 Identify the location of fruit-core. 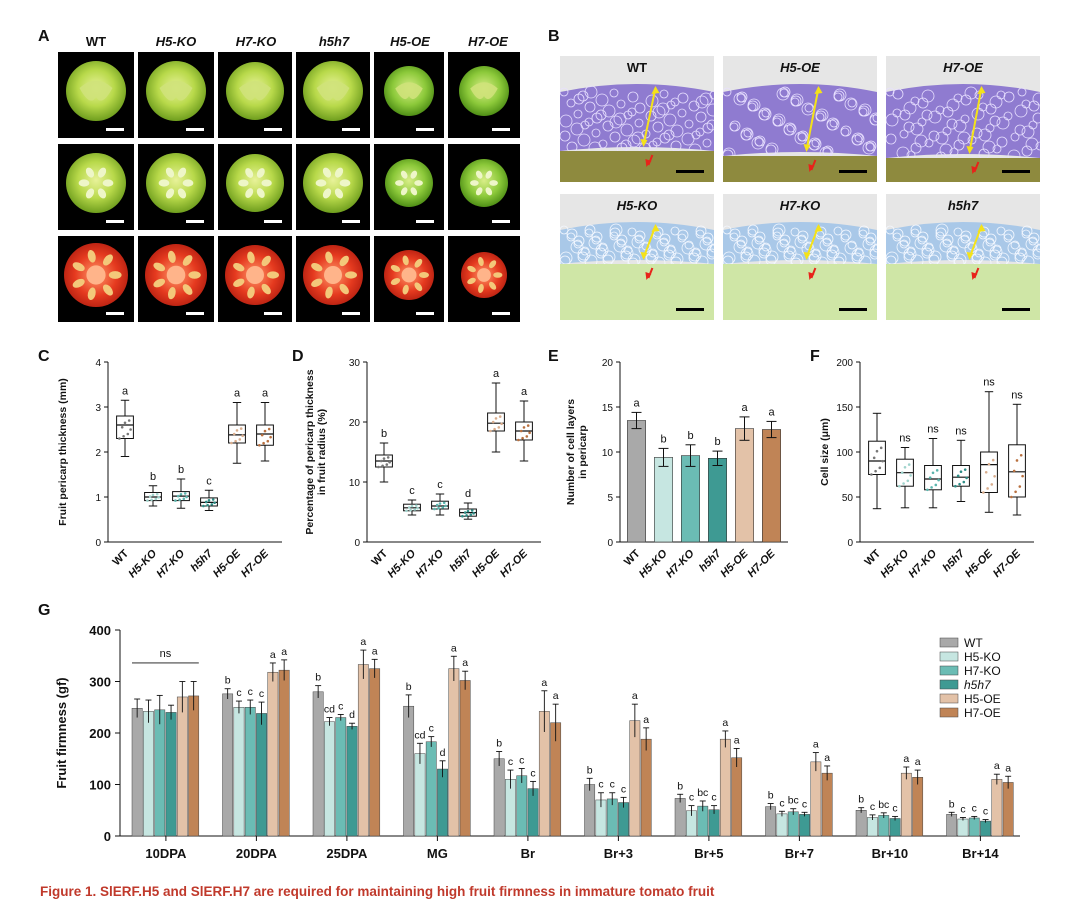
(176, 275).